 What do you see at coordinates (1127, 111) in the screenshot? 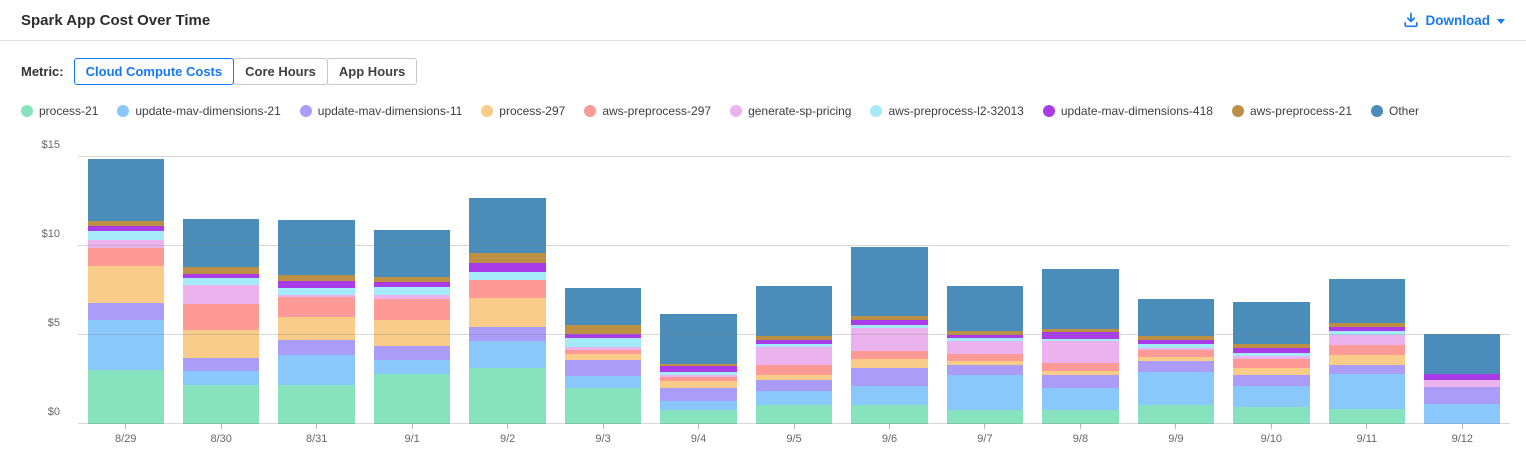
I see `legend-item-update-mav-dimensions-418: update-mav-dimensions-418` at bounding box center [1127, 111].